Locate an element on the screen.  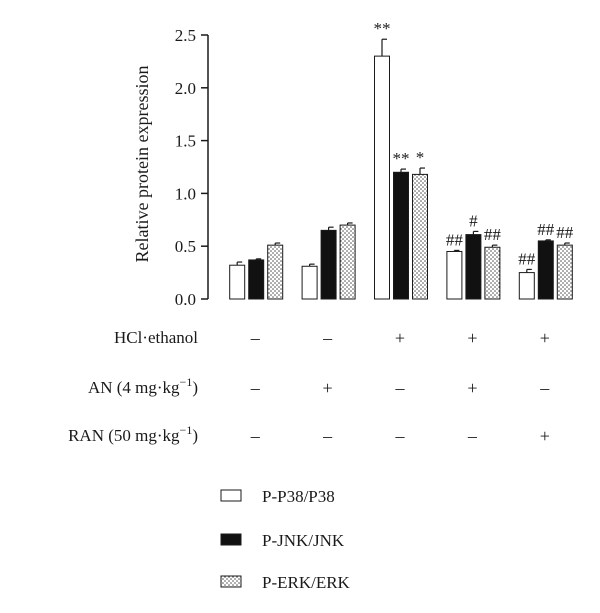
y-tick-label: 2.5 is located at coordinates (185, 35).